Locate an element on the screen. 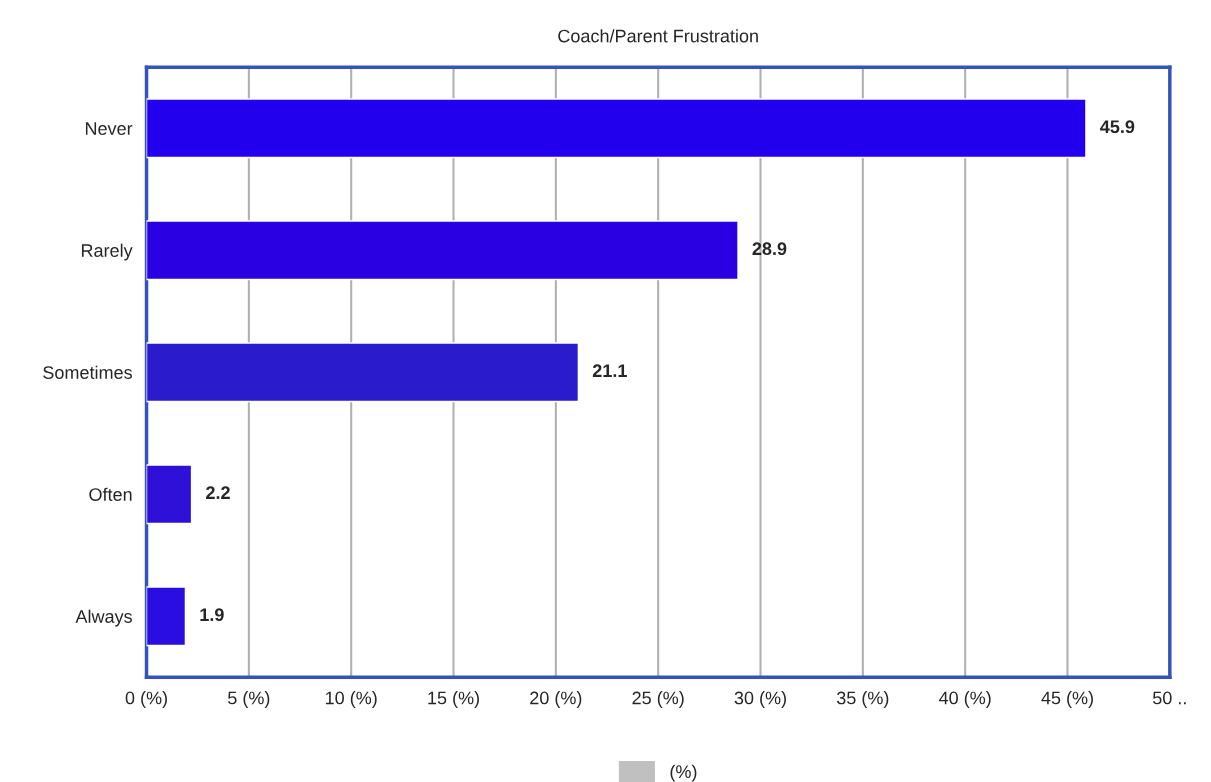  data-label: 45.9 is located at coordinates (1117, 127).